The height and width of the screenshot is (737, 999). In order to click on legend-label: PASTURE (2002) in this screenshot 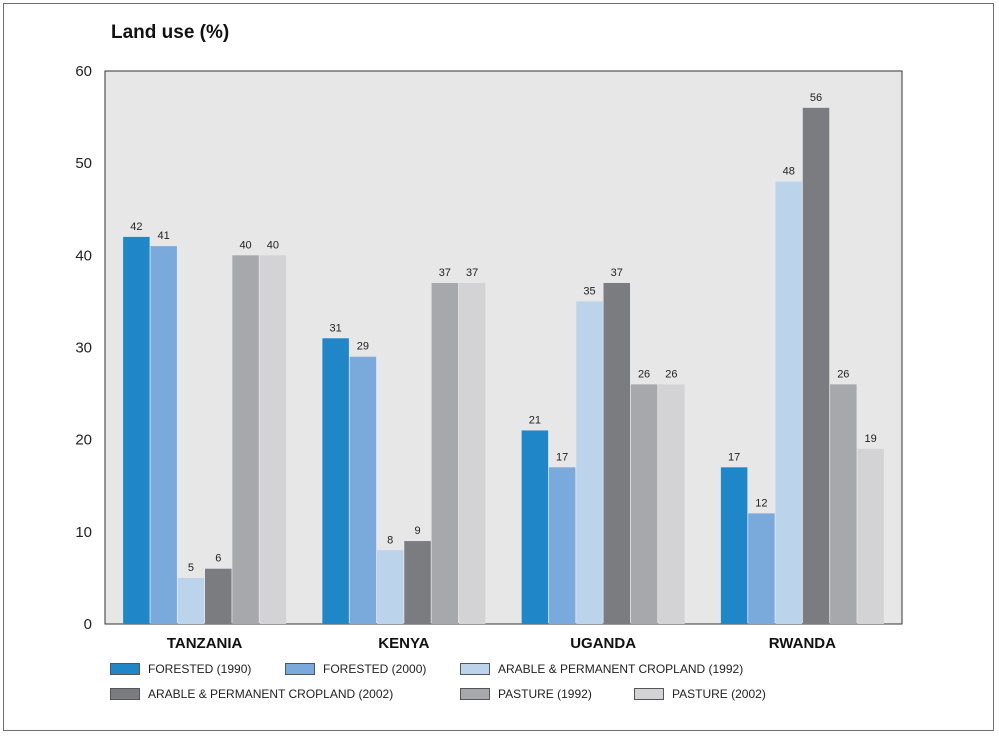, I will do `click(719, 694)`.